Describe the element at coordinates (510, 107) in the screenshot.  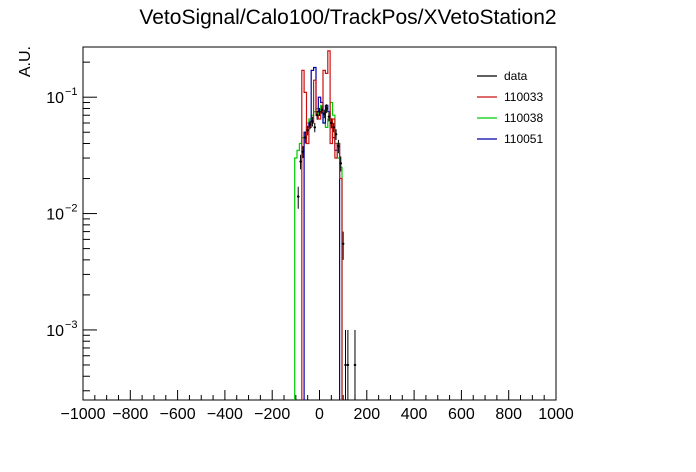
I see `legend: data 110033 110038 110051` at that location.